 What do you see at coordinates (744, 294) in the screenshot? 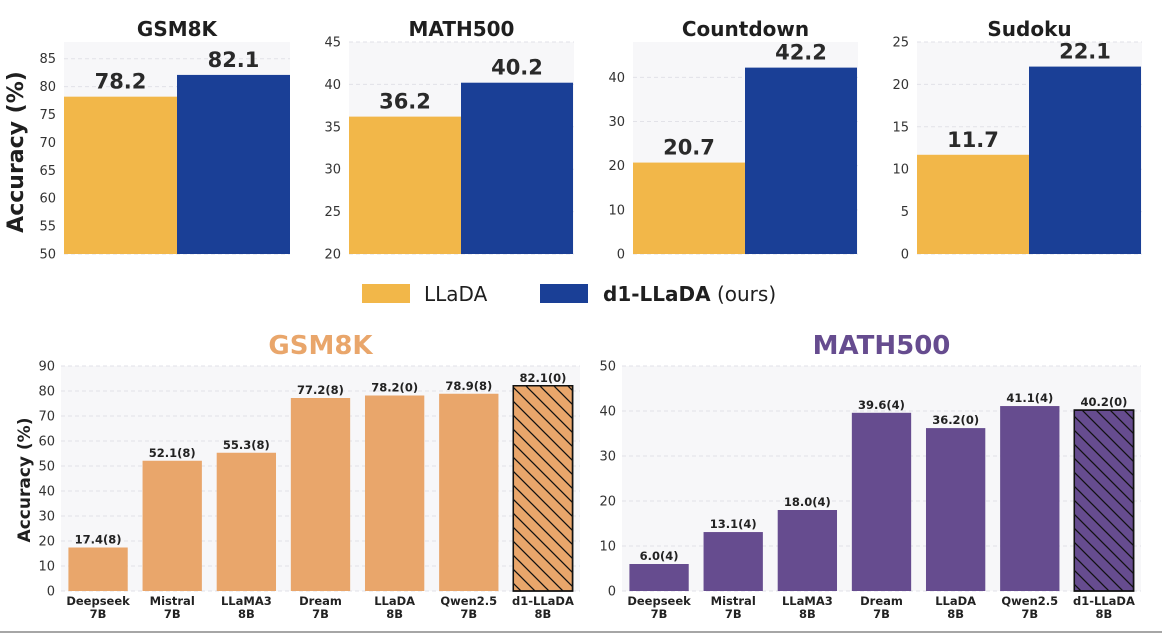
I see `legend-label-d1-llada-rest: (ours)` at bounding box center [744, 294].